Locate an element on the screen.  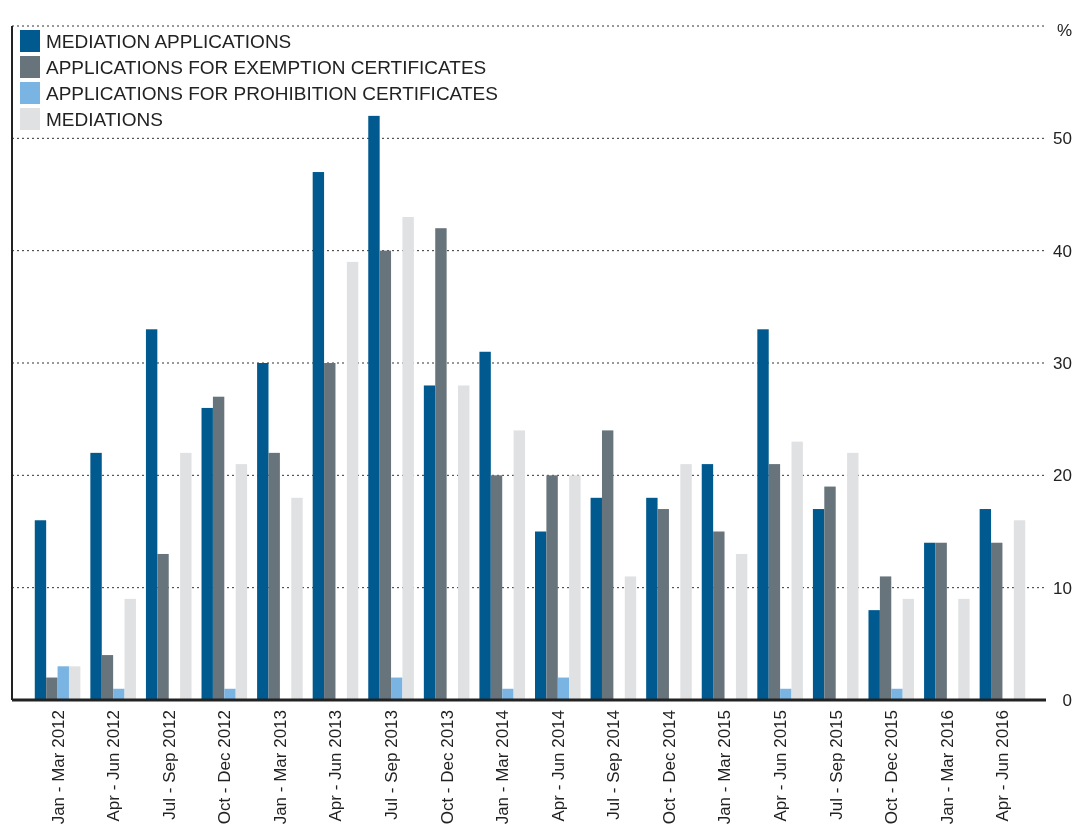
y-tick-label: 10 is located at coordinates (1062, 588).